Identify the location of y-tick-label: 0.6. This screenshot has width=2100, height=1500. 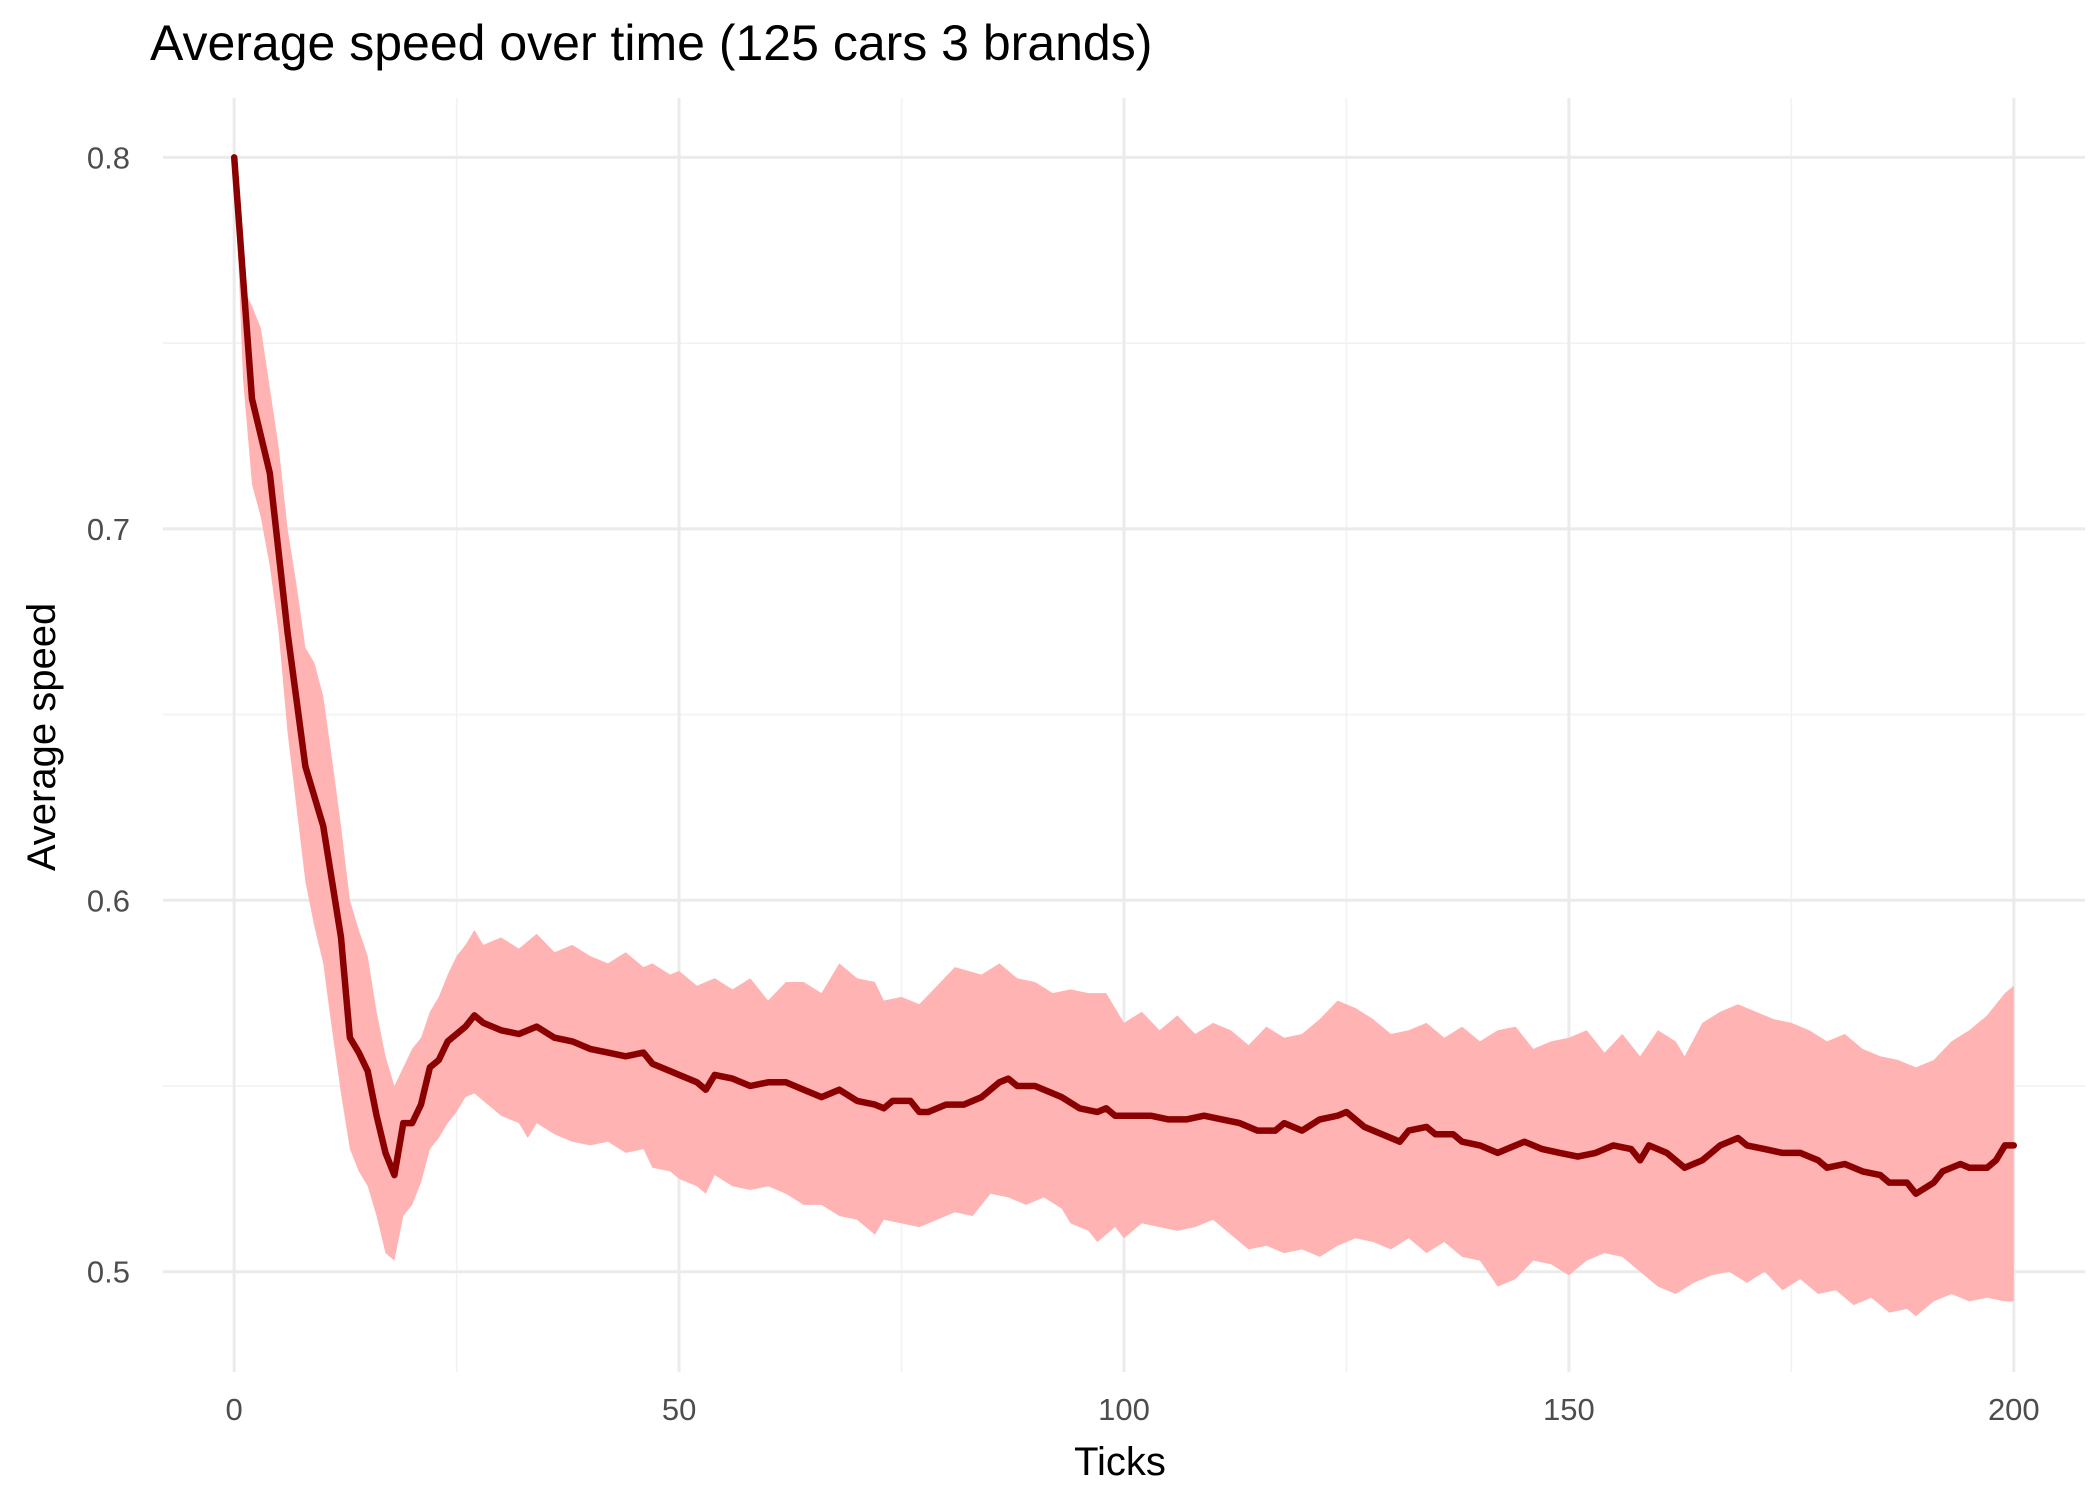
(108, 900).